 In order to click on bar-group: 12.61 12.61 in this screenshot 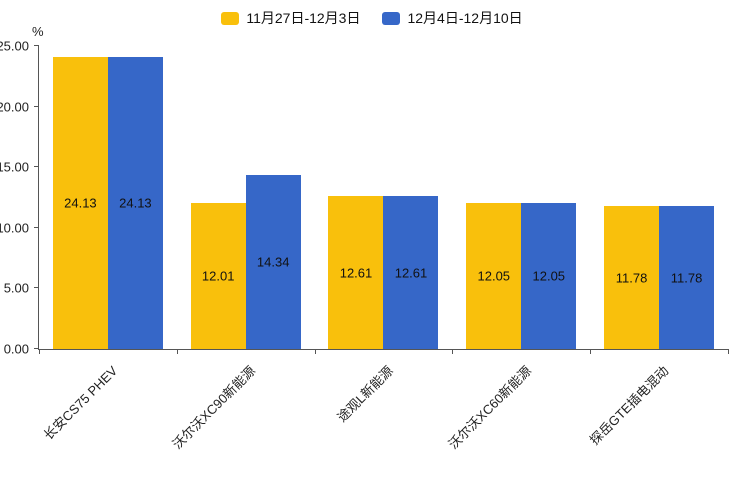, I will do `click(384, 197)`.